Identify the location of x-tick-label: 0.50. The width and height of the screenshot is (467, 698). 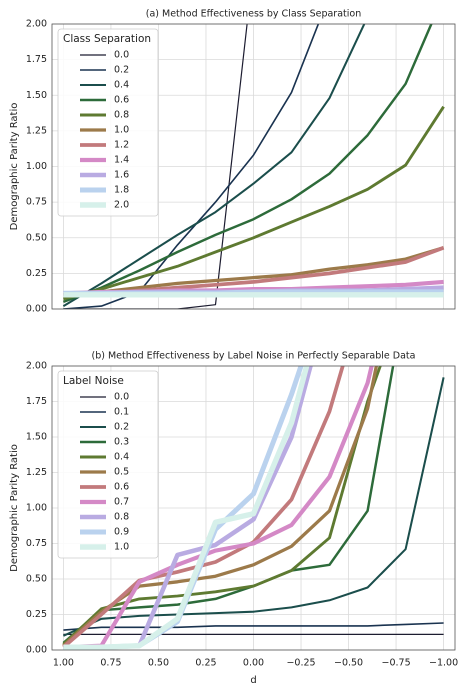
(158, 663).